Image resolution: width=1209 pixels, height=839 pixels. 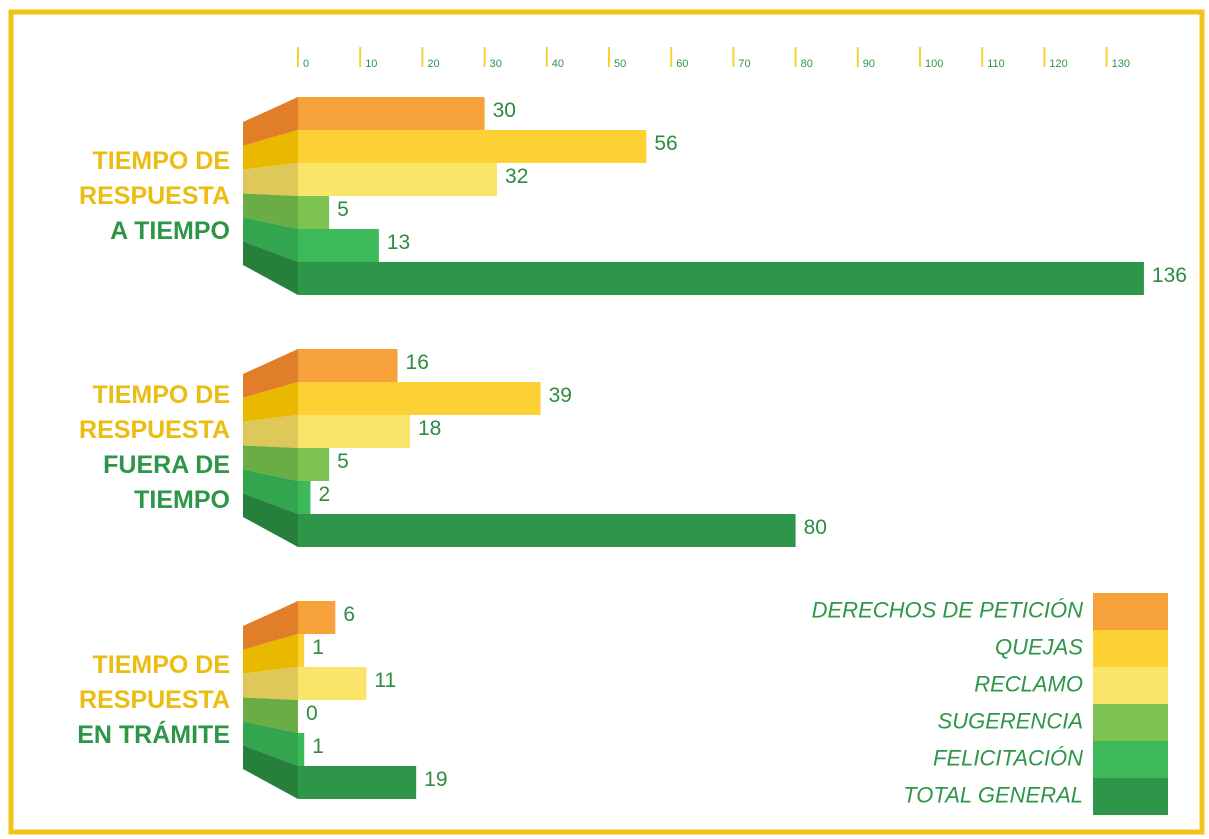 What do you see at coordinates (1039, 646) in the screenshot?
I see `legend-label: QUEJAS` at bounding box center [1039, 646].